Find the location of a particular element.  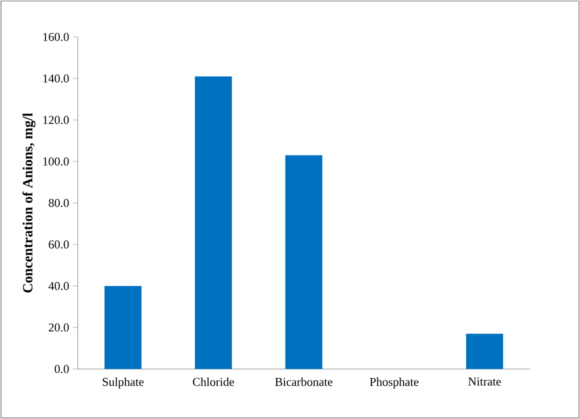

y-tick-label: 20.0 is located at coordinates (58, 327).